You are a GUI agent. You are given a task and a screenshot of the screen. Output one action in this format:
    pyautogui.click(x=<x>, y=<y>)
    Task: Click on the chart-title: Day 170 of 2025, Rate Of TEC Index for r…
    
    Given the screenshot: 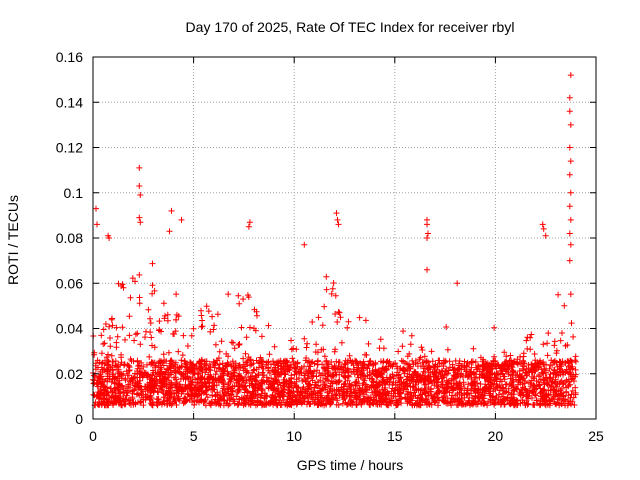 What is the action you would take?
    pyautogui.click(x=350, y=27)
    